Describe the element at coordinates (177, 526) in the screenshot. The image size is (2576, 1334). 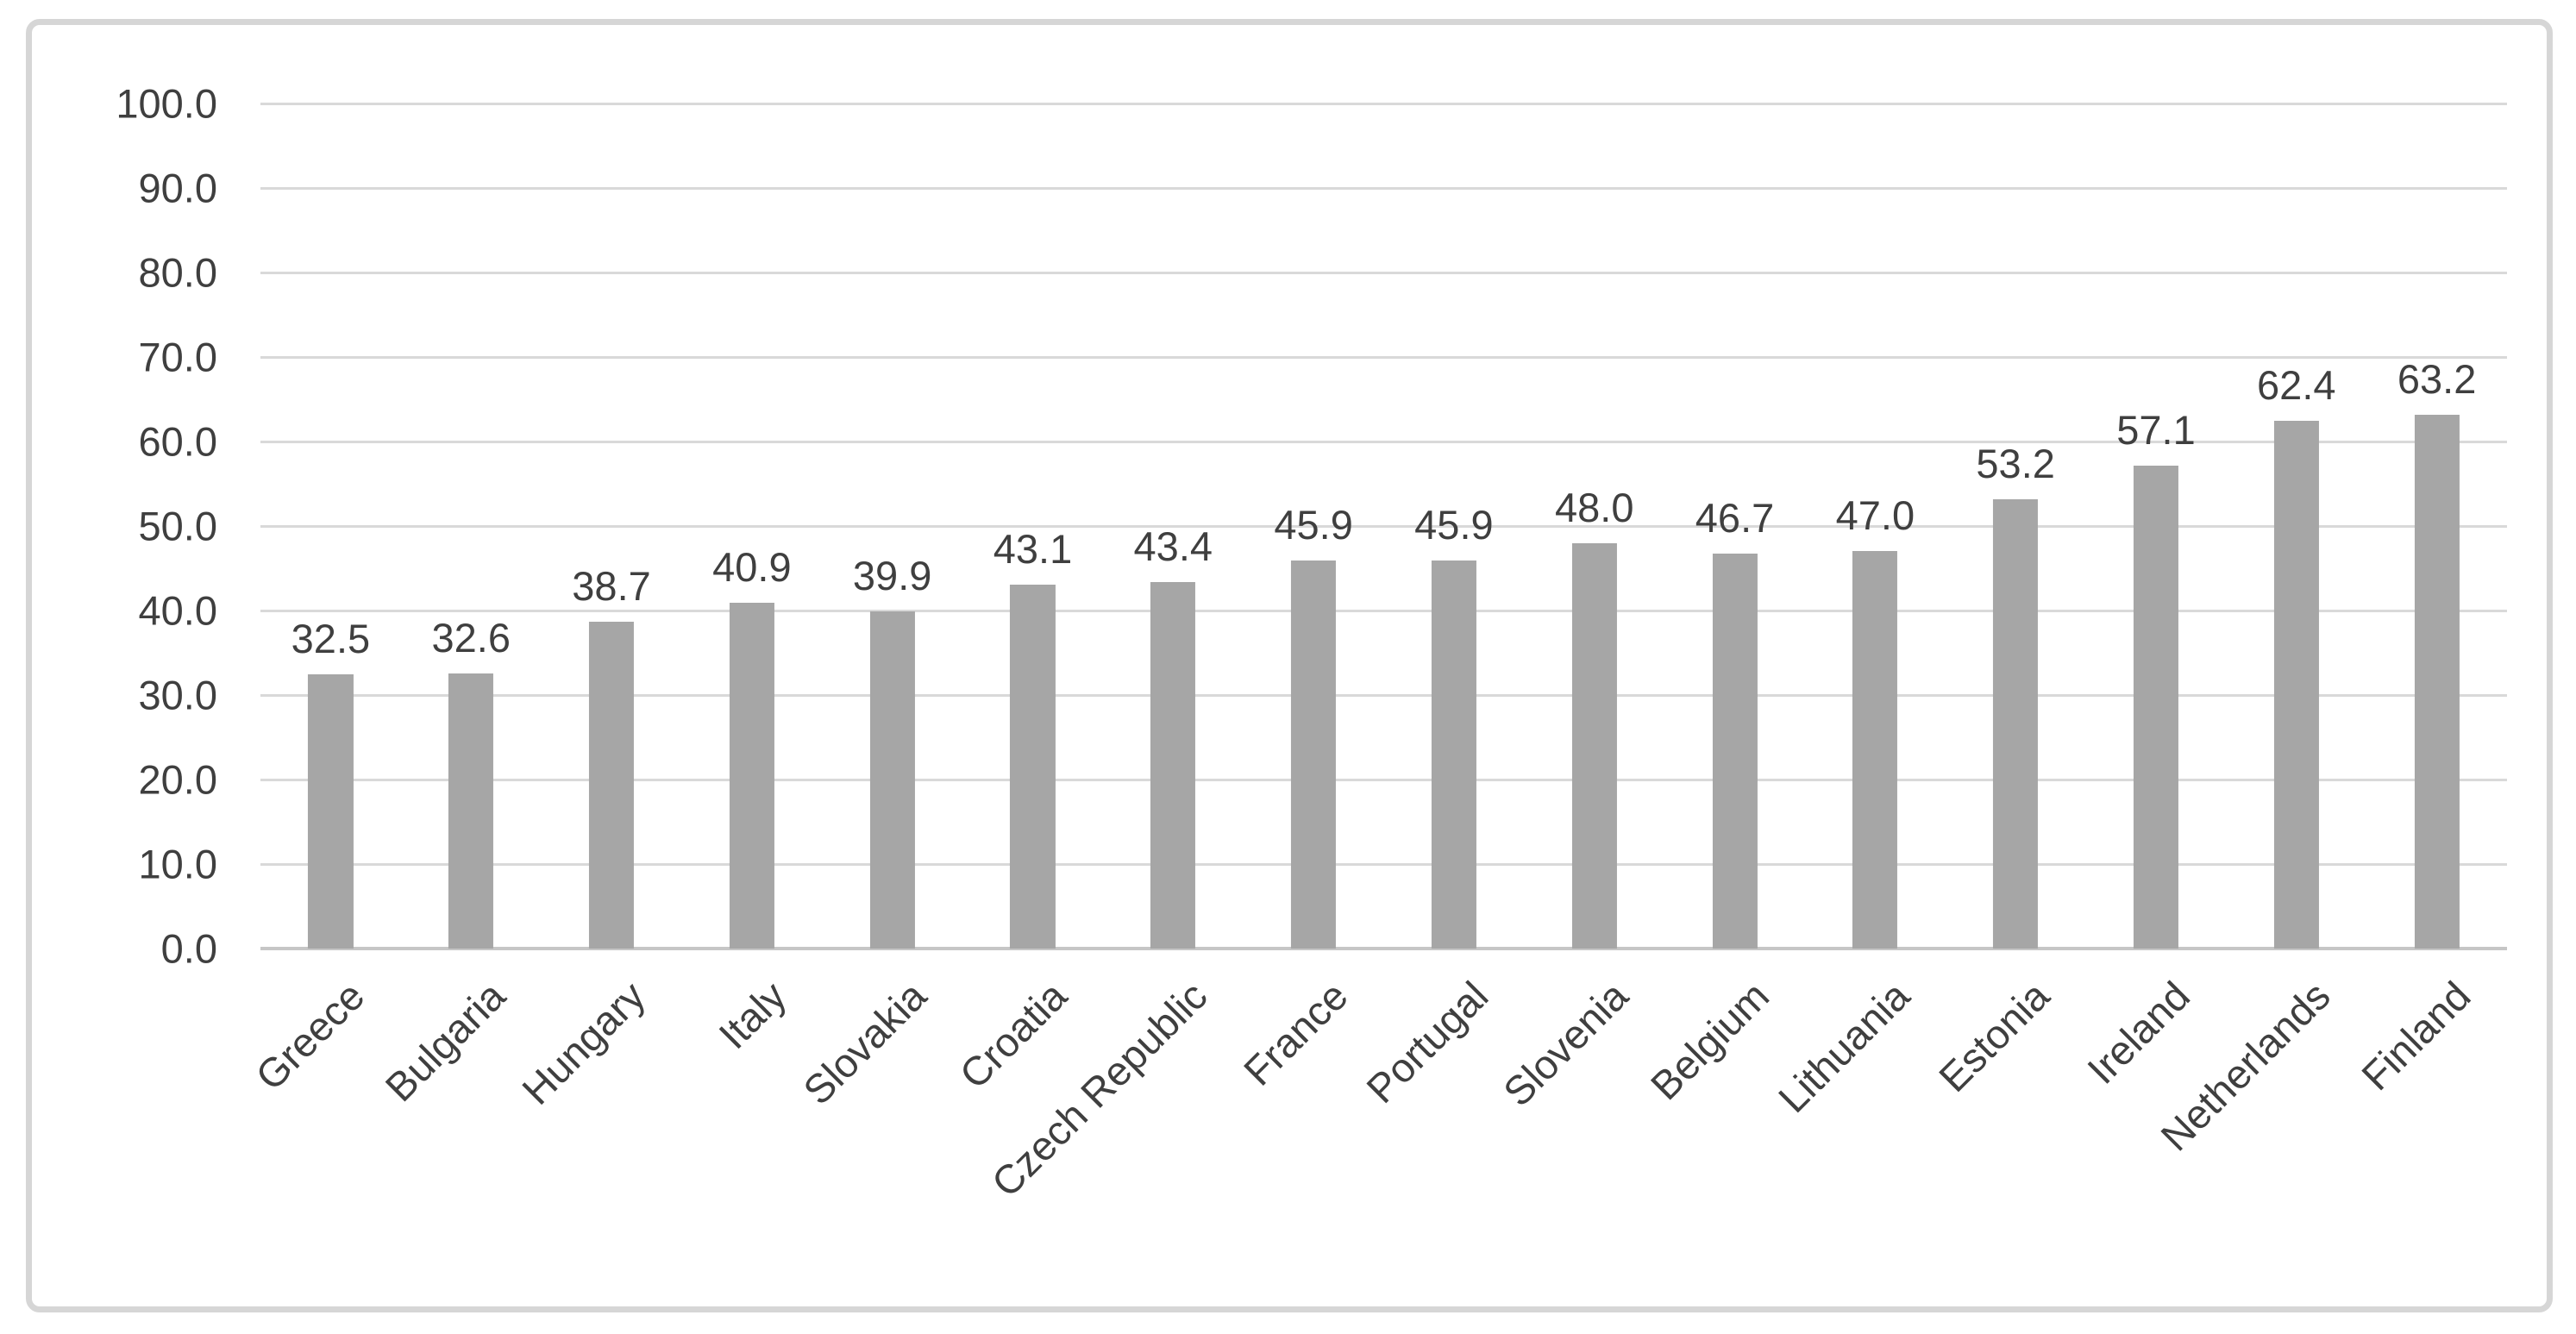
I see `y-tick-label-50.0: 50.0` at that location.